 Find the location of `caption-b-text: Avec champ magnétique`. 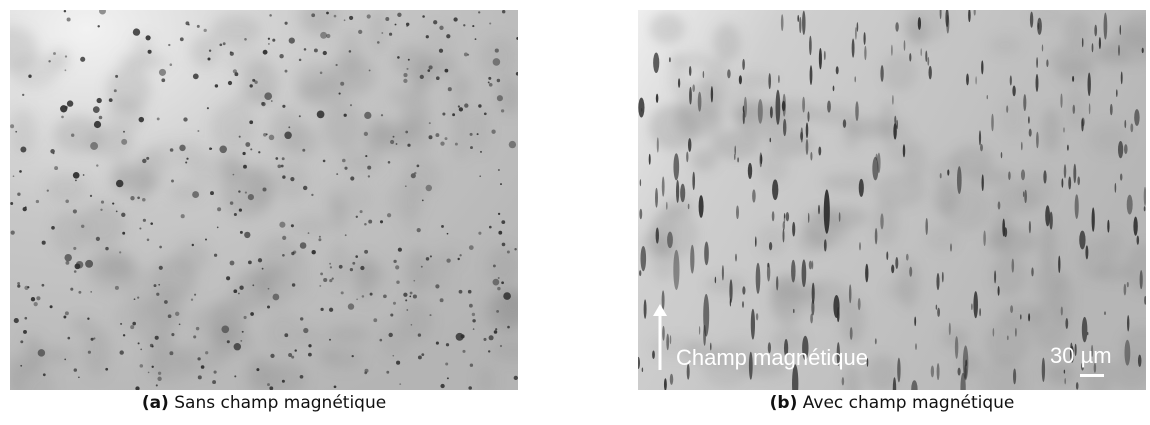

caption-b-text: Avec champ magnétique is located at coordinates (908, 403).